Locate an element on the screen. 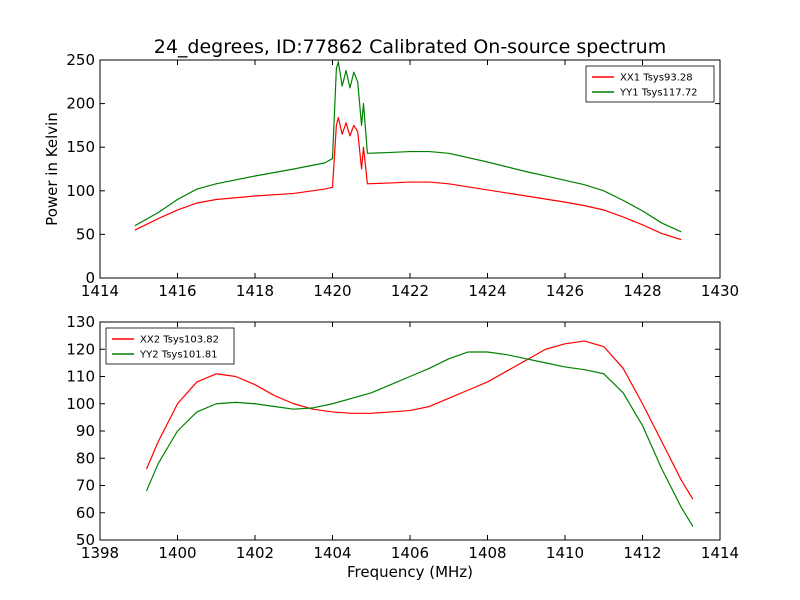 This screenshot has width=800, height=600. x-tick-label: 1418 is located at coordinates (255, 291).